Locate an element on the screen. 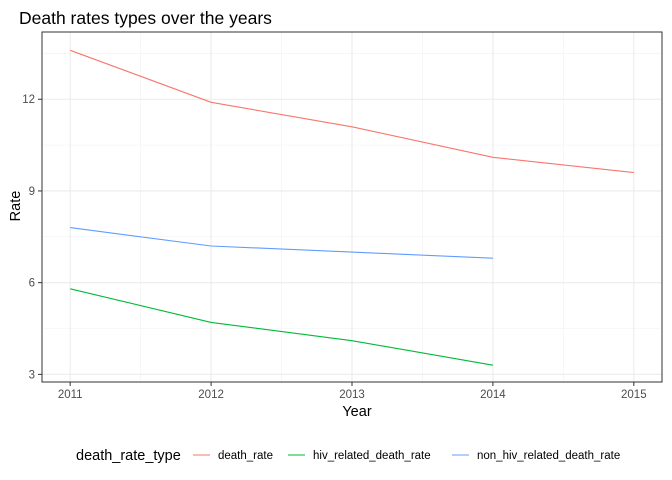 Image resolution: width=672 pixels, height=480 pixels. y-tick-label: 6 is located at coordinates (32, 284).